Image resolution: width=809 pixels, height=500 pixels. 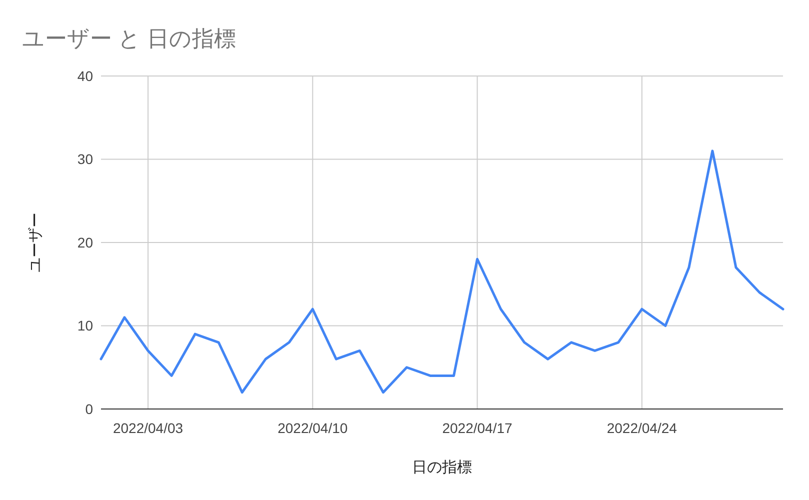 I want to click on x-tick-label: 2022/04/10, so click(x=313, y=428).